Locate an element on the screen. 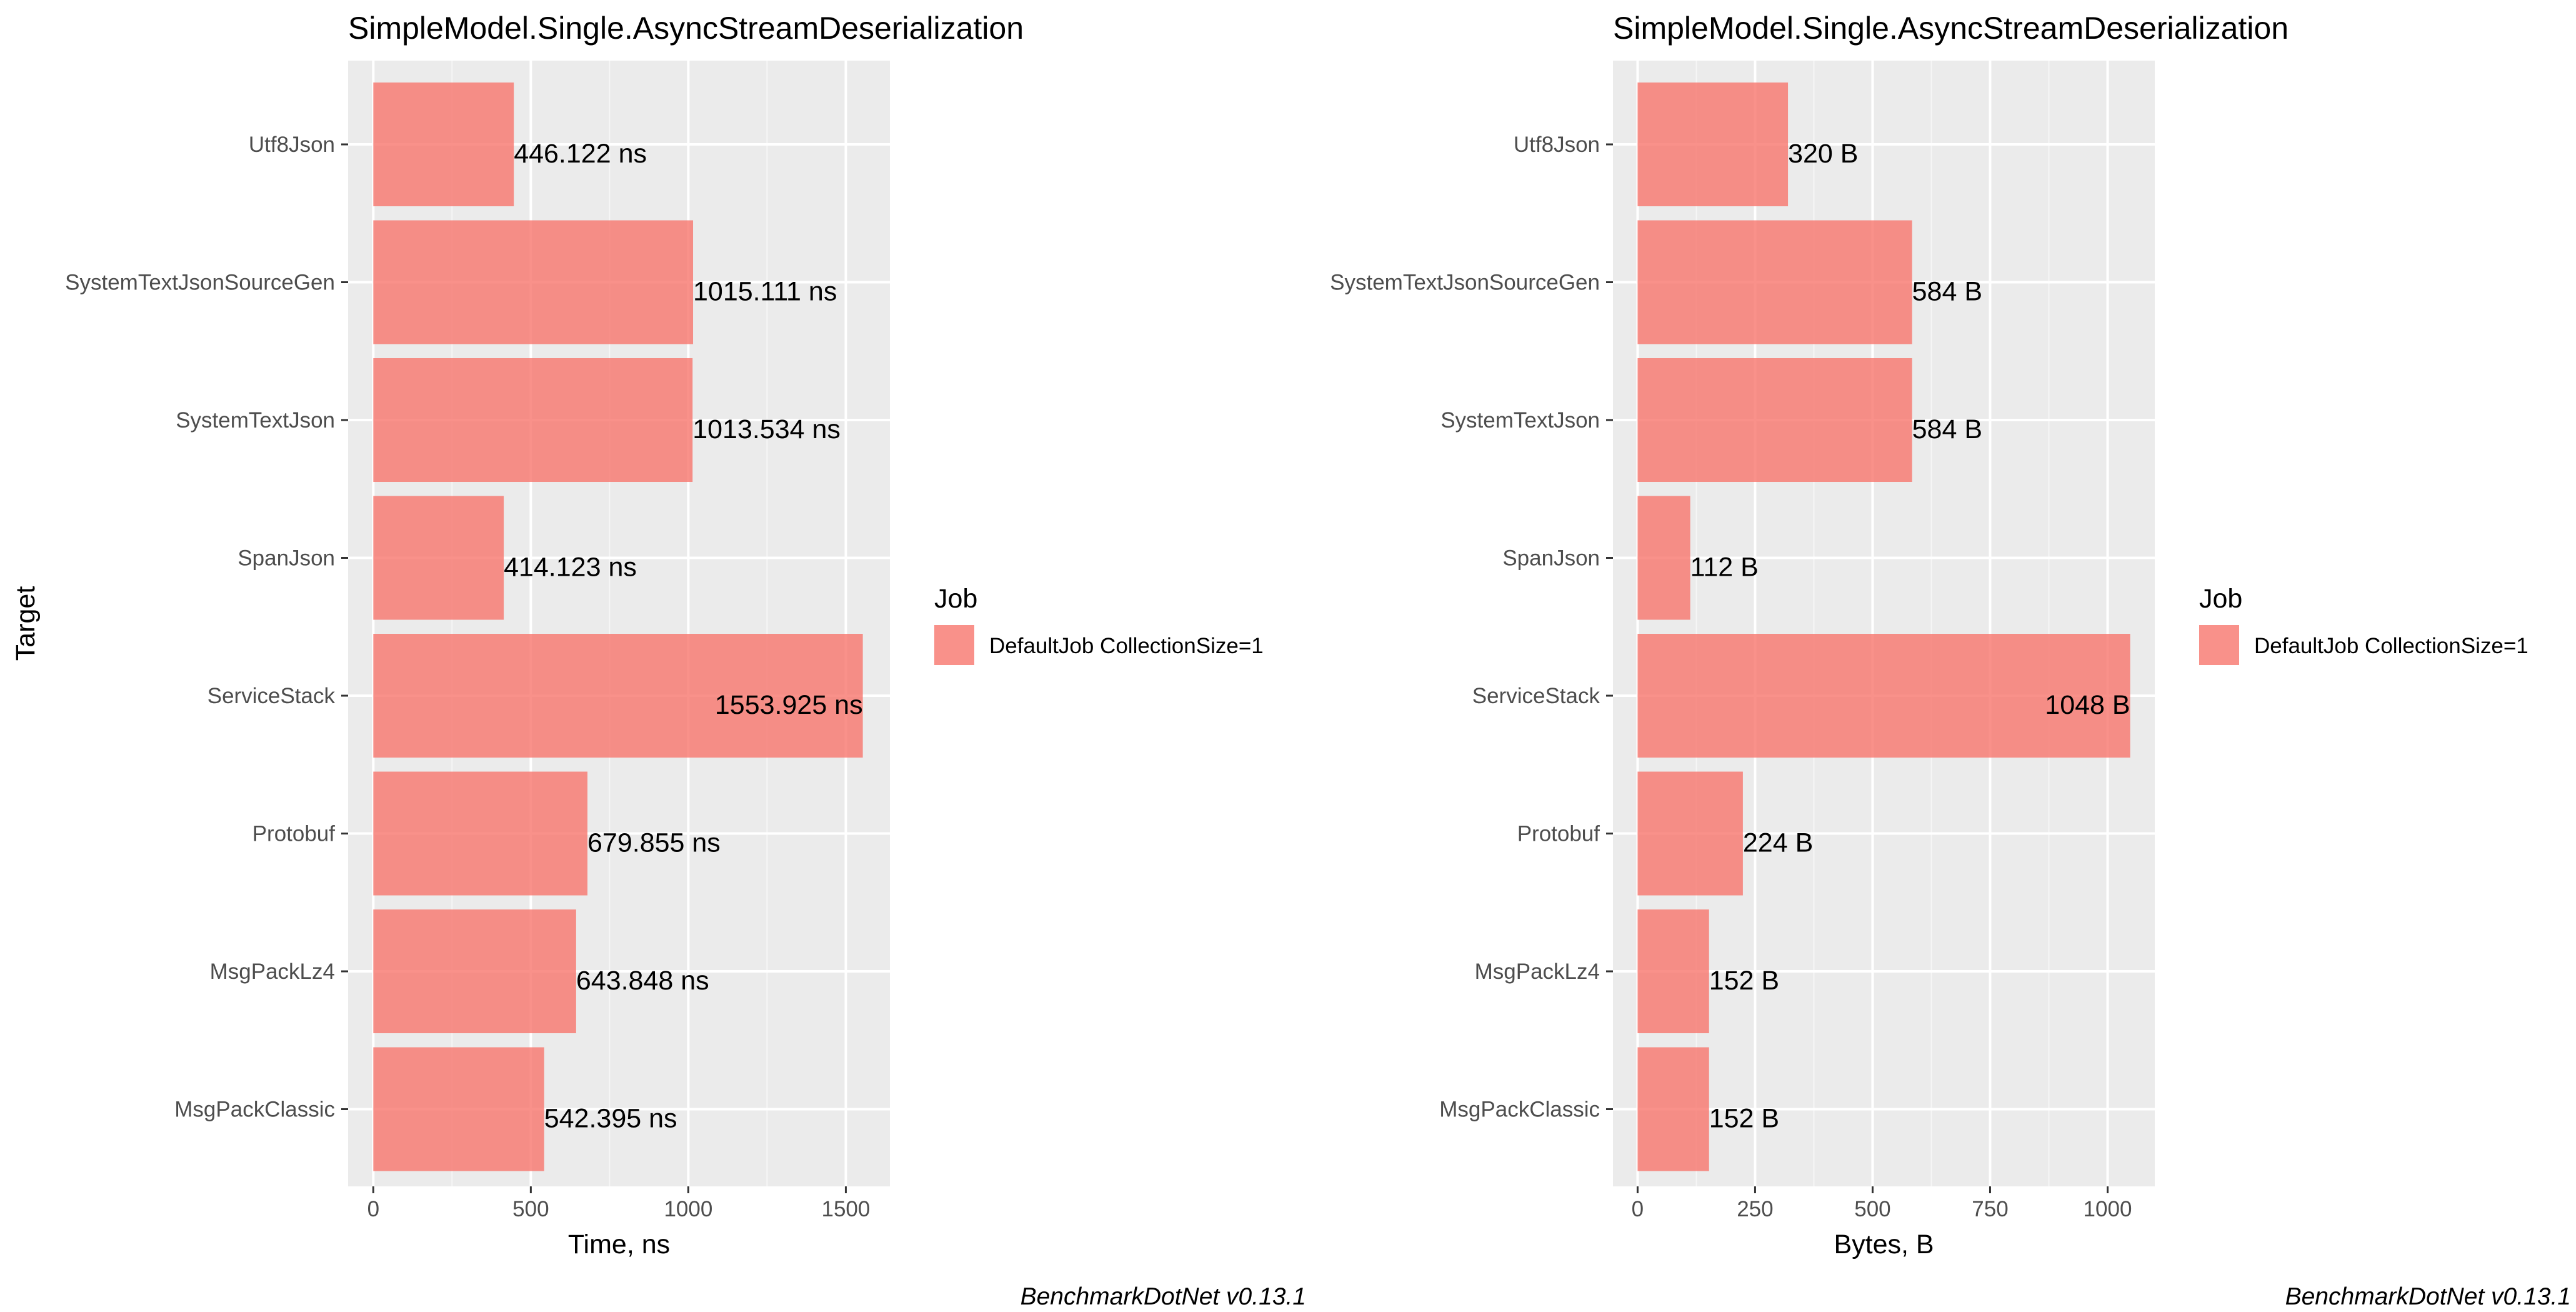 This screenshot has height=1312, width=2576. bar-label-systemtextjson: 584 B is located at coordinates (1947, 429).